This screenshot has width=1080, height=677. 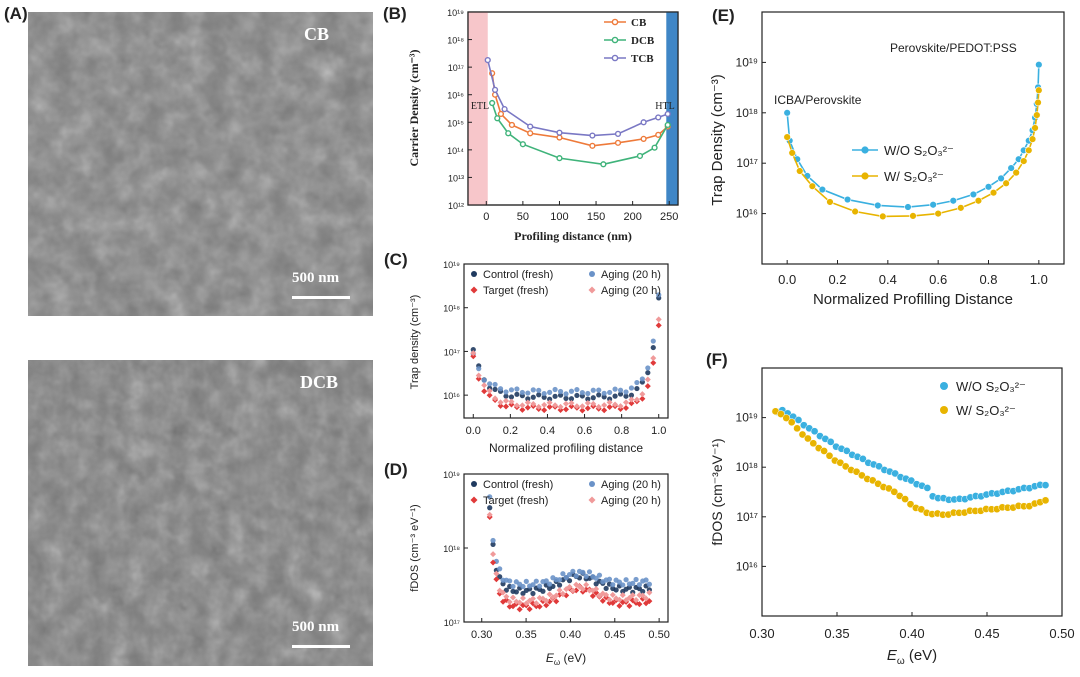 What do you see at coordinates (761, 633) in the screenshot?
I see `chart-f-xtick-label: 0.30` at bounding box center [761, 633].